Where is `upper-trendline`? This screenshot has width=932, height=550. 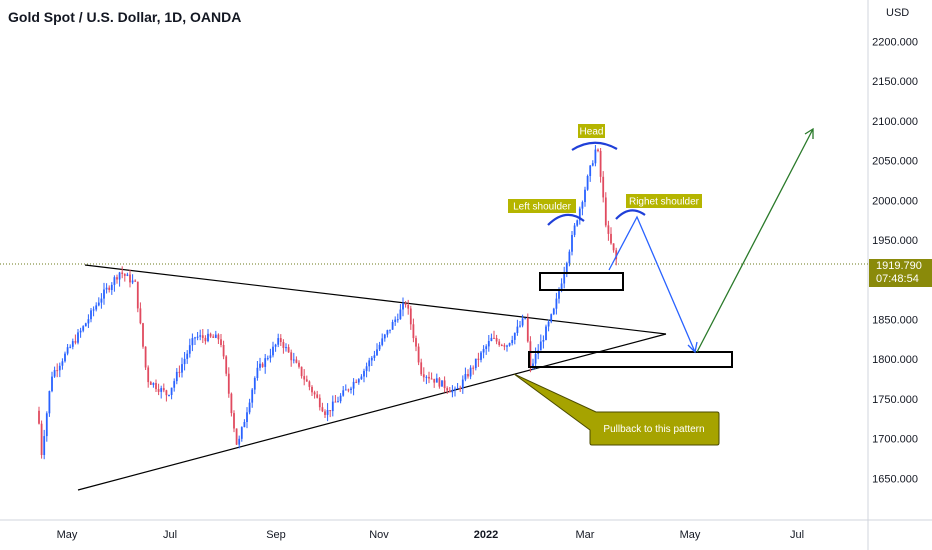 upper-trendline is located at coordinates (375, 299).